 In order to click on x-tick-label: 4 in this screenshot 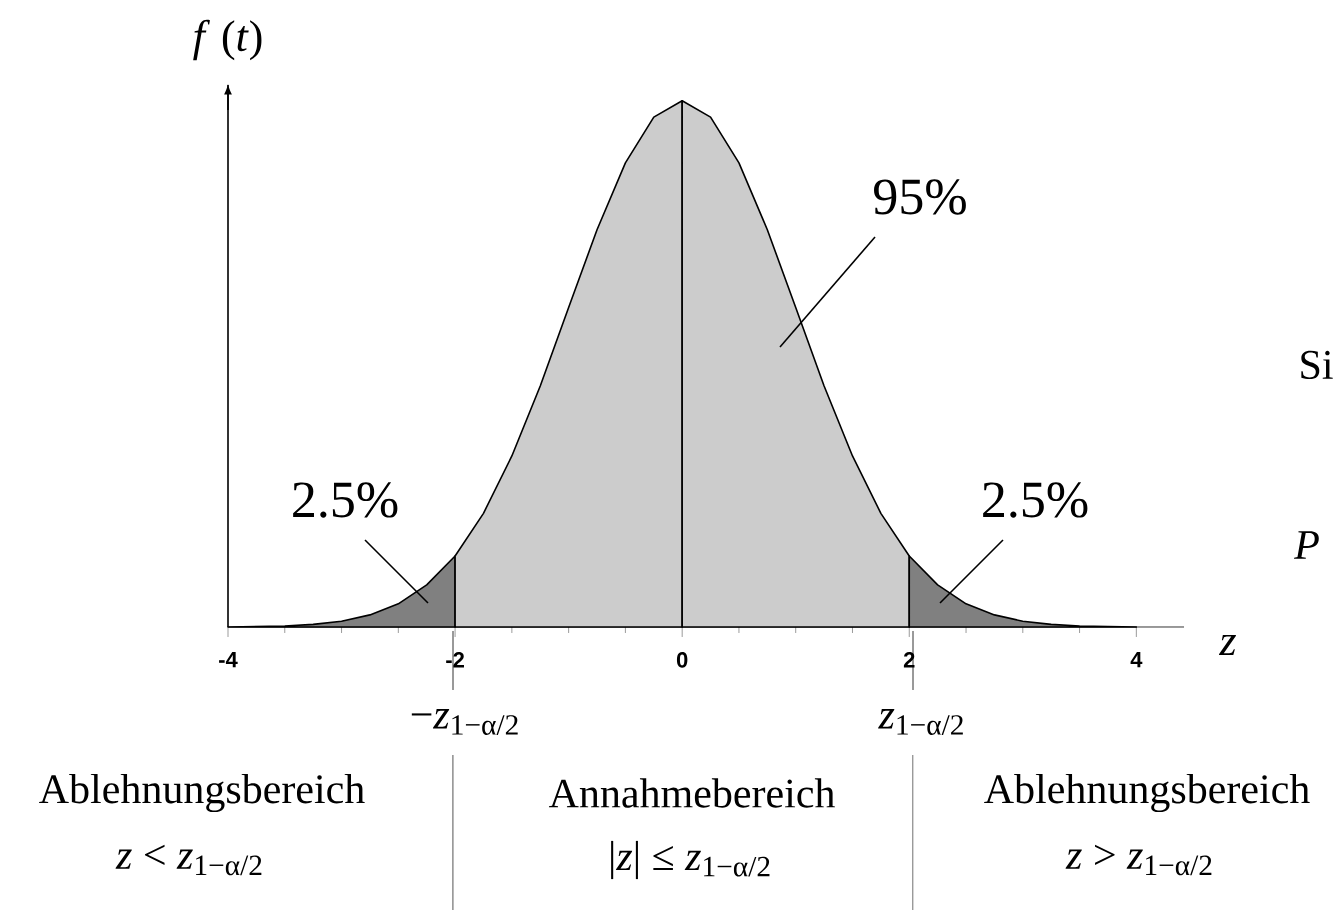, I will do `click(1136, 660)`.